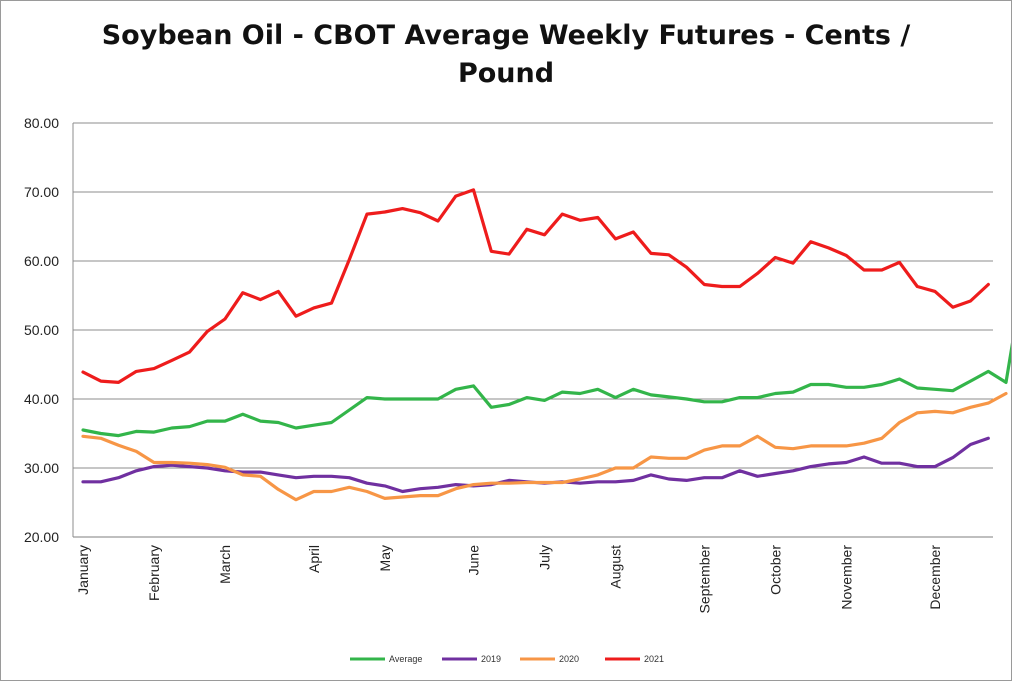 This screenshot has height=681, width=1012. I want to click on y-tick-label: 30.00, so click(41, 468).